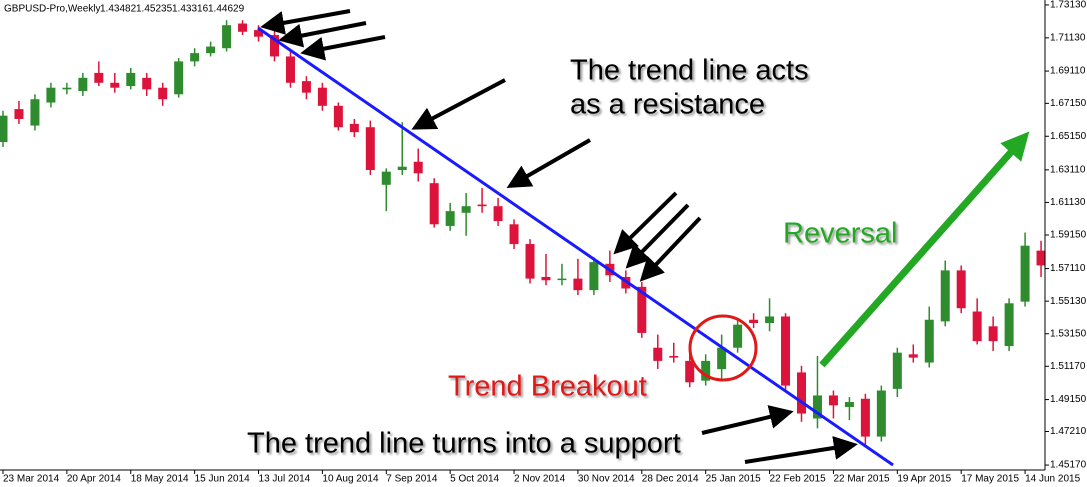 The image size is (1087, 487). I want to click on x-tick-label: 22 Feb 2015, so click(798, 479).